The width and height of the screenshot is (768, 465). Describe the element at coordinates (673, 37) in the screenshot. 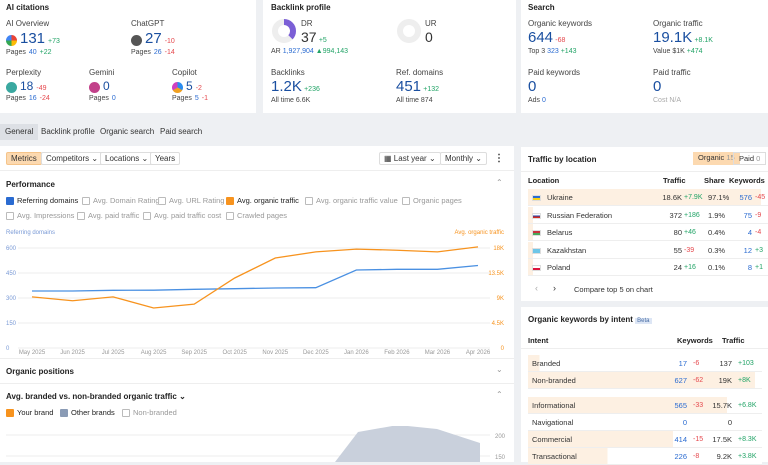

I see `organic-traffic-value: 19.1K` at that location.